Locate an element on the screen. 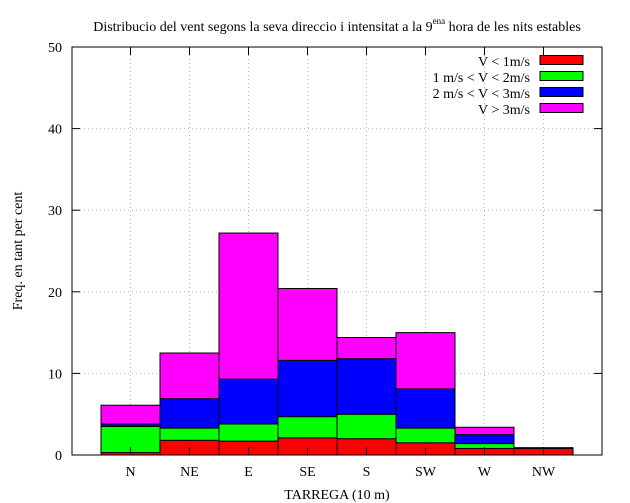  legend-label: 1 m/s < V < 2m/s is located at coordinates (481, 78).